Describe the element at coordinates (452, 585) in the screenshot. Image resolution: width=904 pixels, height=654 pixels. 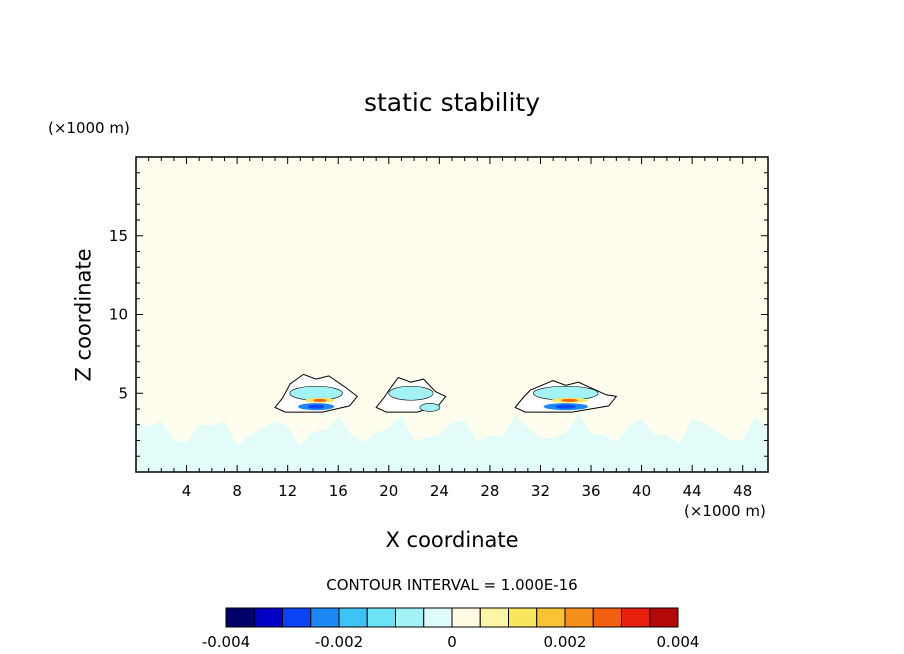
I see `contour-interval-text: CONTOUR INTERVAL = 1.000E-16` at that location.